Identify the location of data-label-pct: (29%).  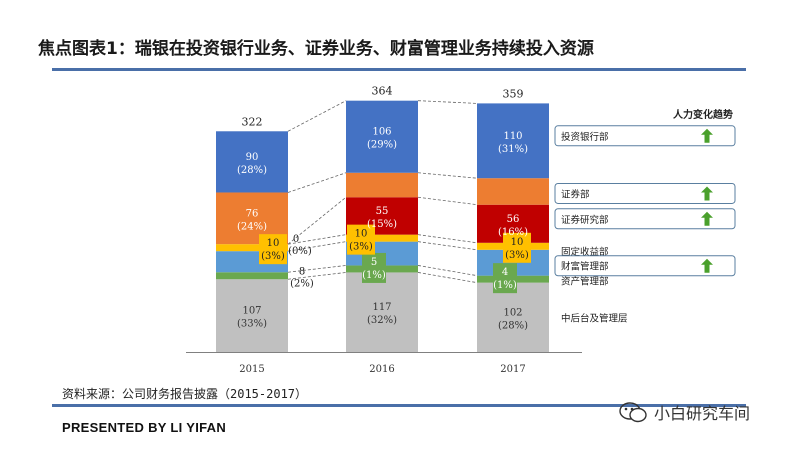
(382, 145).